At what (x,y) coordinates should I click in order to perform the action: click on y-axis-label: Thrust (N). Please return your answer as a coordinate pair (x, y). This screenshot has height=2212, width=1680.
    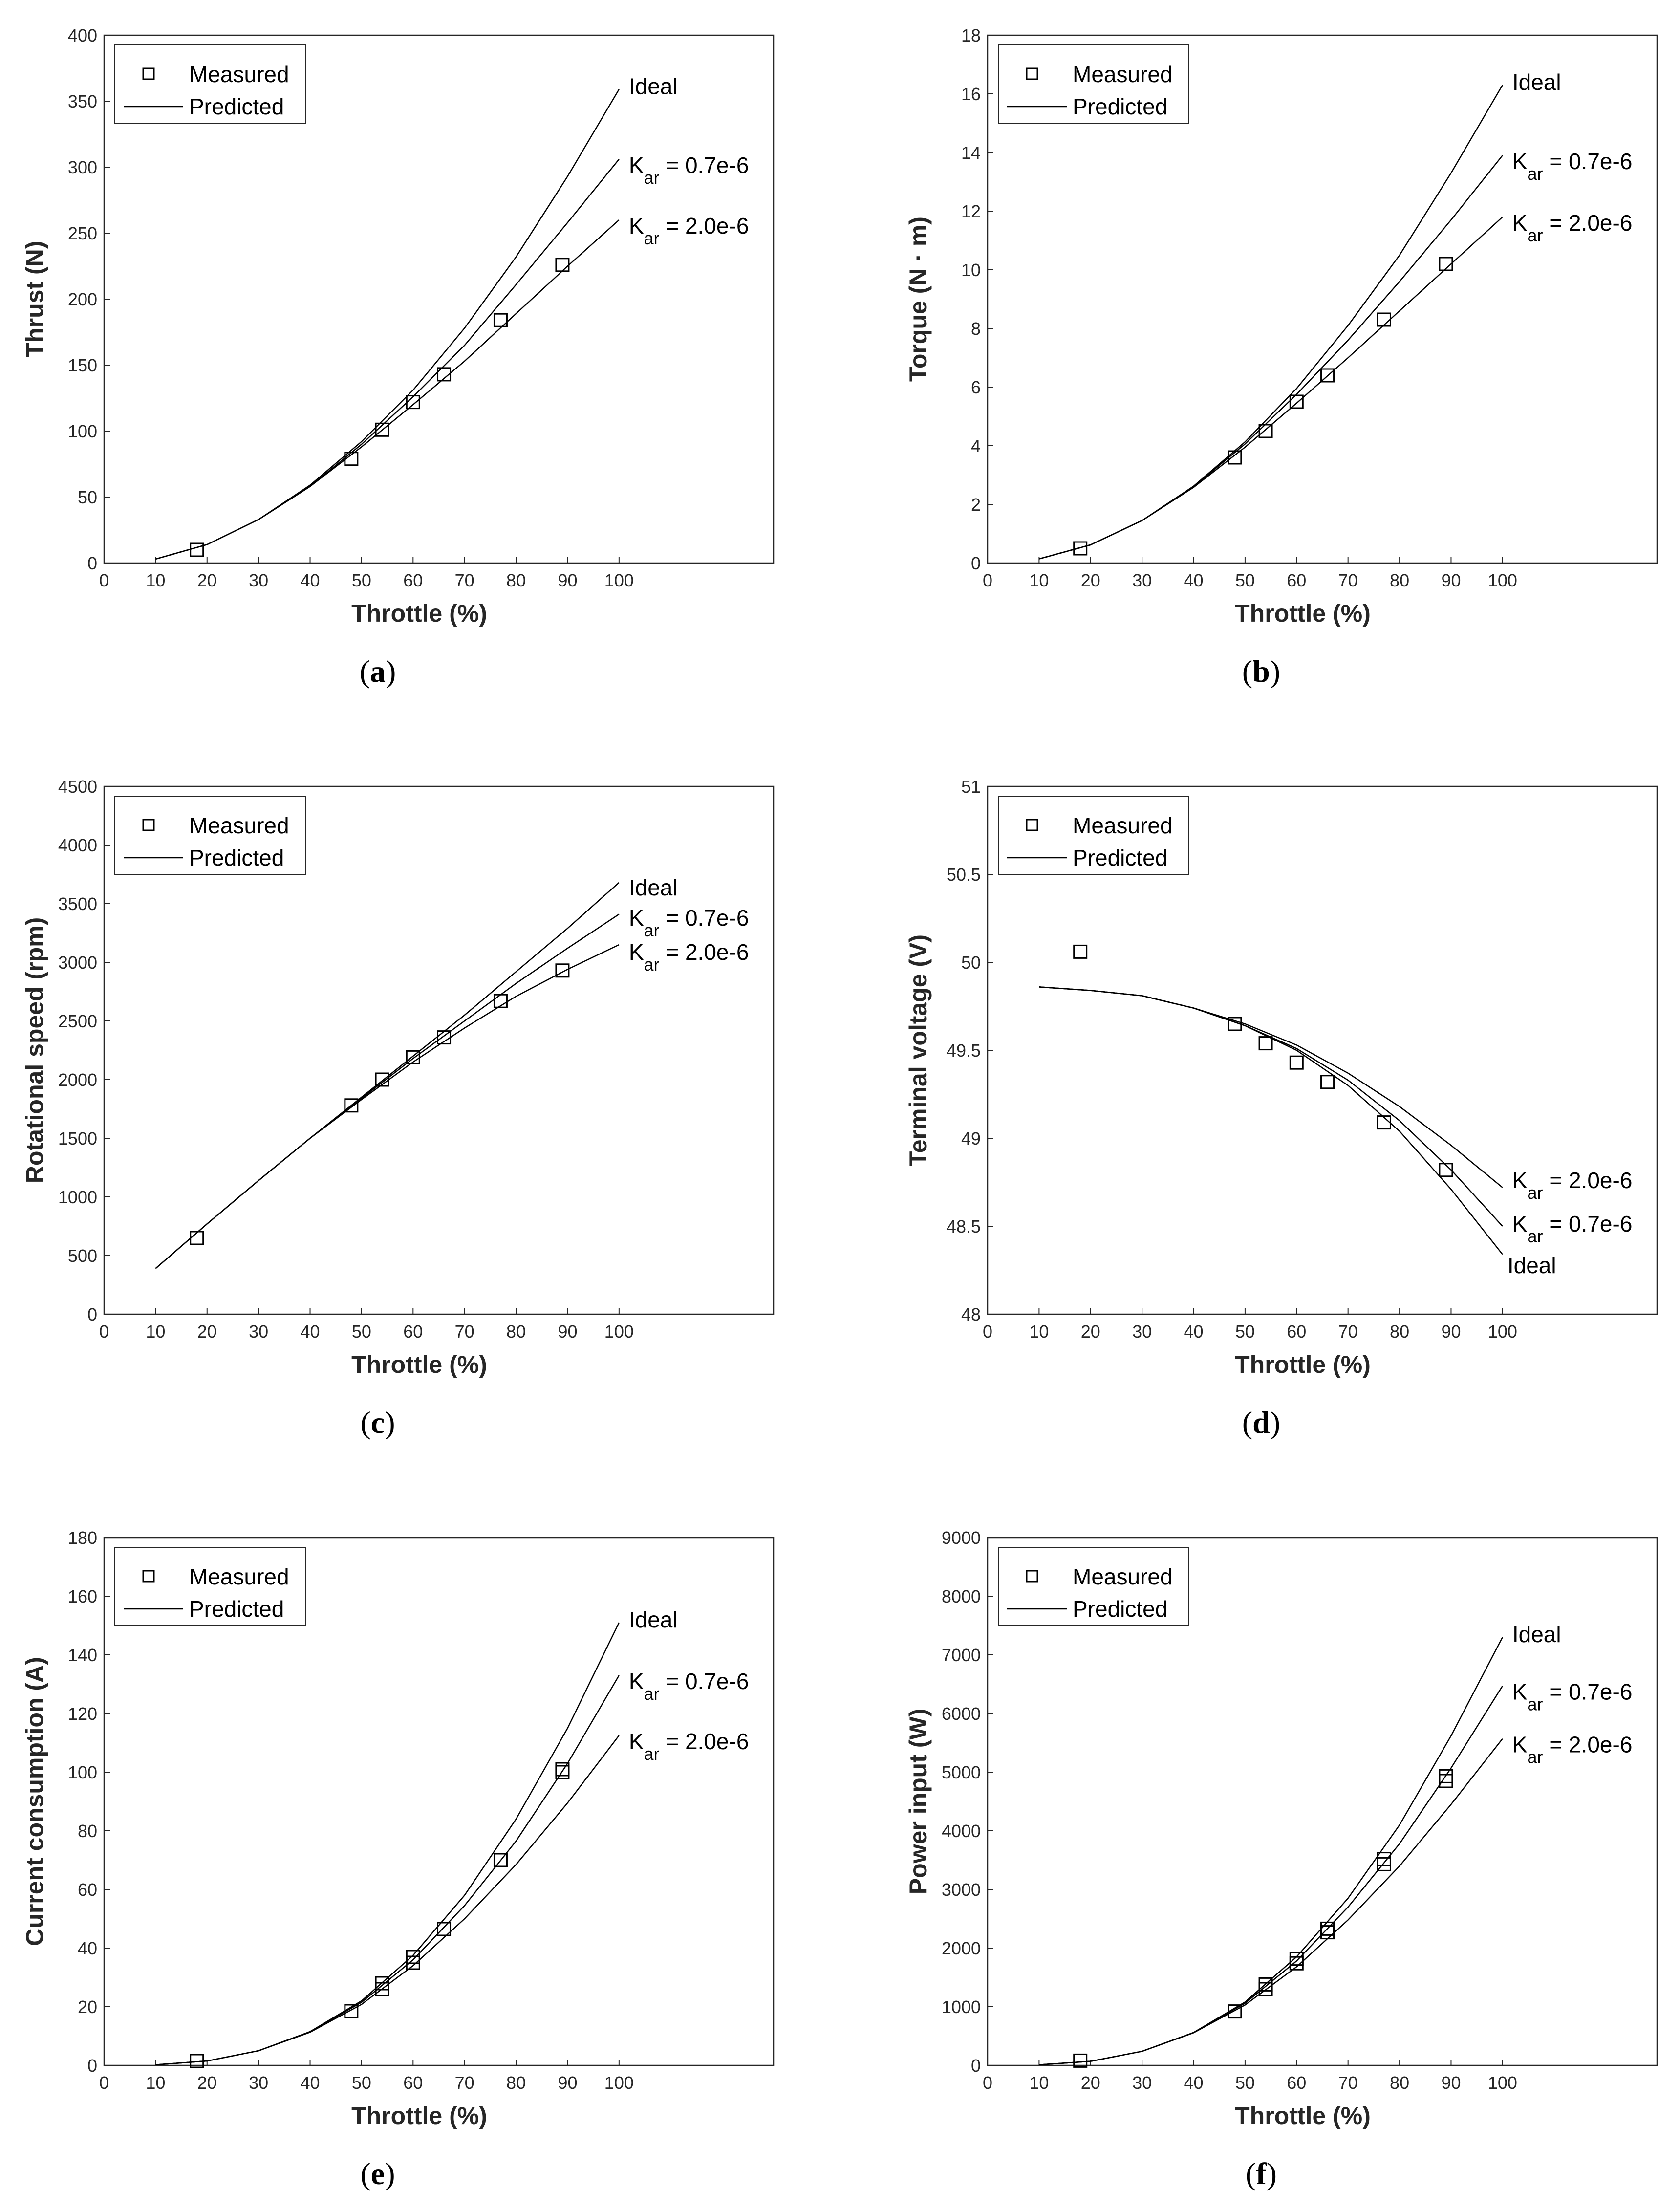
    Looking at the image, I should click on (34, 299).